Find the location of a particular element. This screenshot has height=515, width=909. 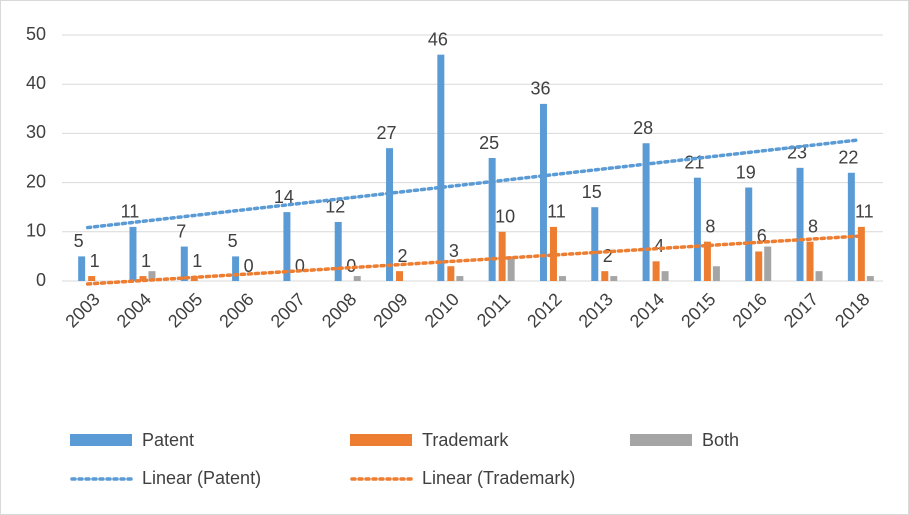

data-label: 15 is located at coordinates (592, 192).